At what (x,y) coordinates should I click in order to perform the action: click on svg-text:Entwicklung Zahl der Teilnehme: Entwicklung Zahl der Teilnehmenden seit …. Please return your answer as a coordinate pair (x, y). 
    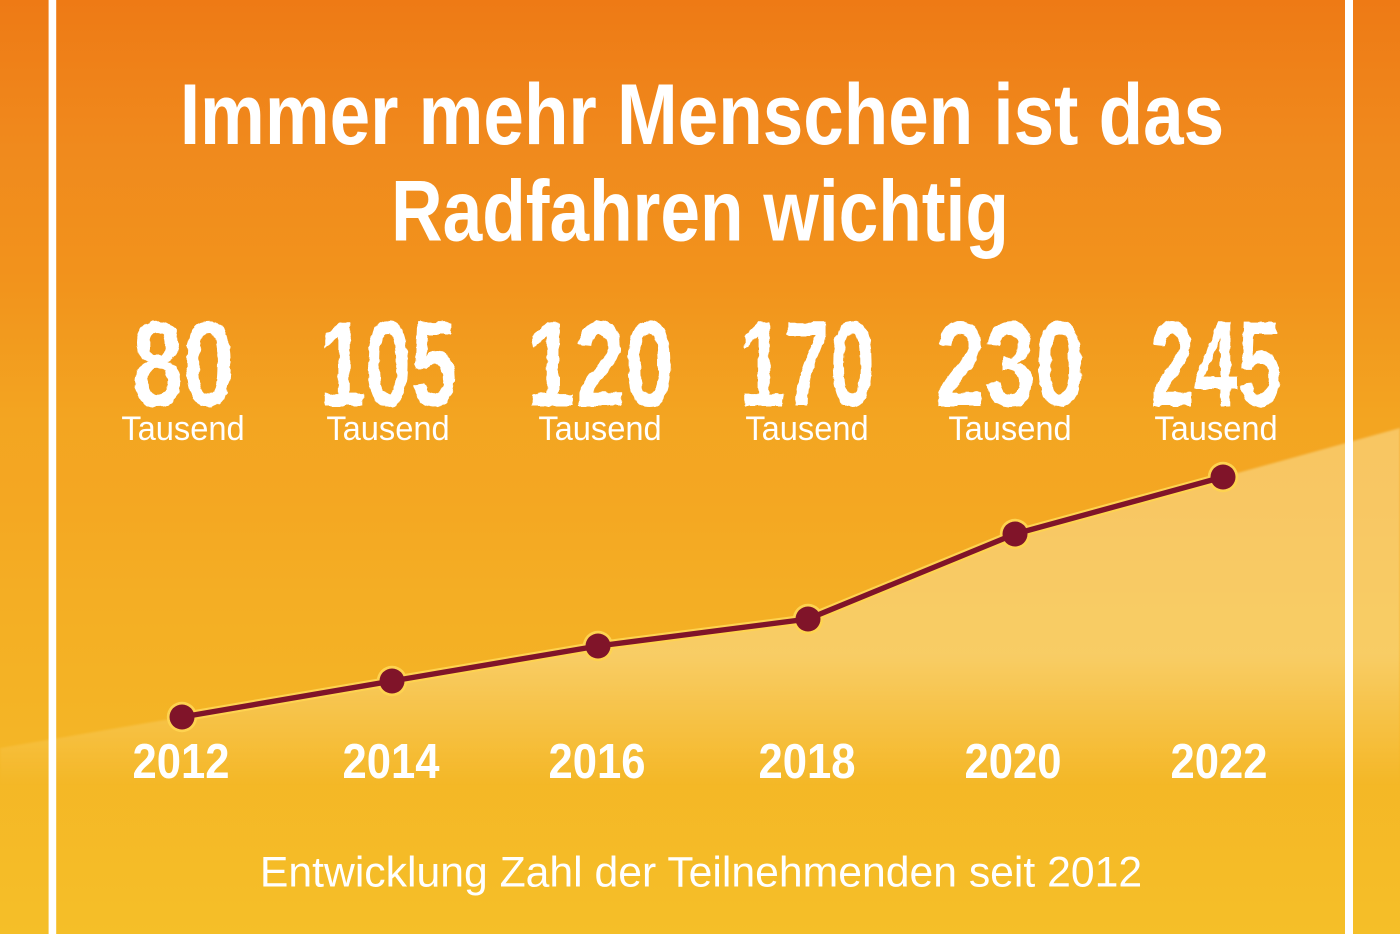
    Looking at the image, I should click on (701, 872).